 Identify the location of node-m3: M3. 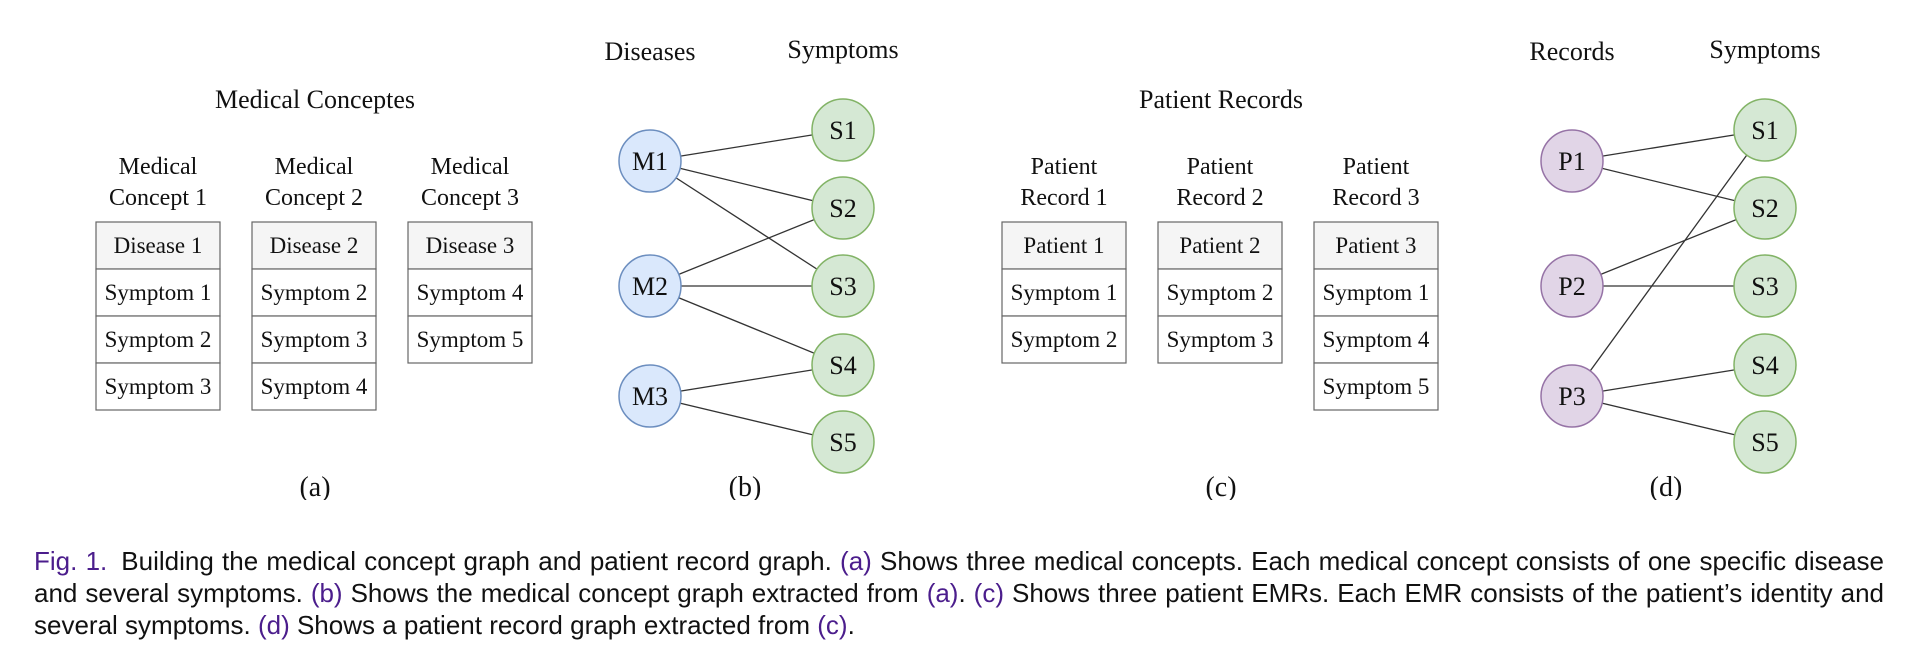
(650, 396).